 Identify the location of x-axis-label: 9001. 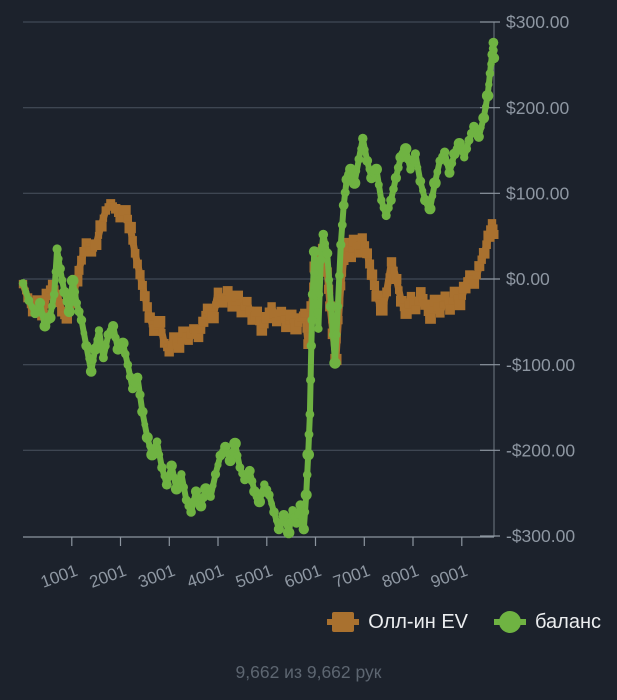
(449, 576).